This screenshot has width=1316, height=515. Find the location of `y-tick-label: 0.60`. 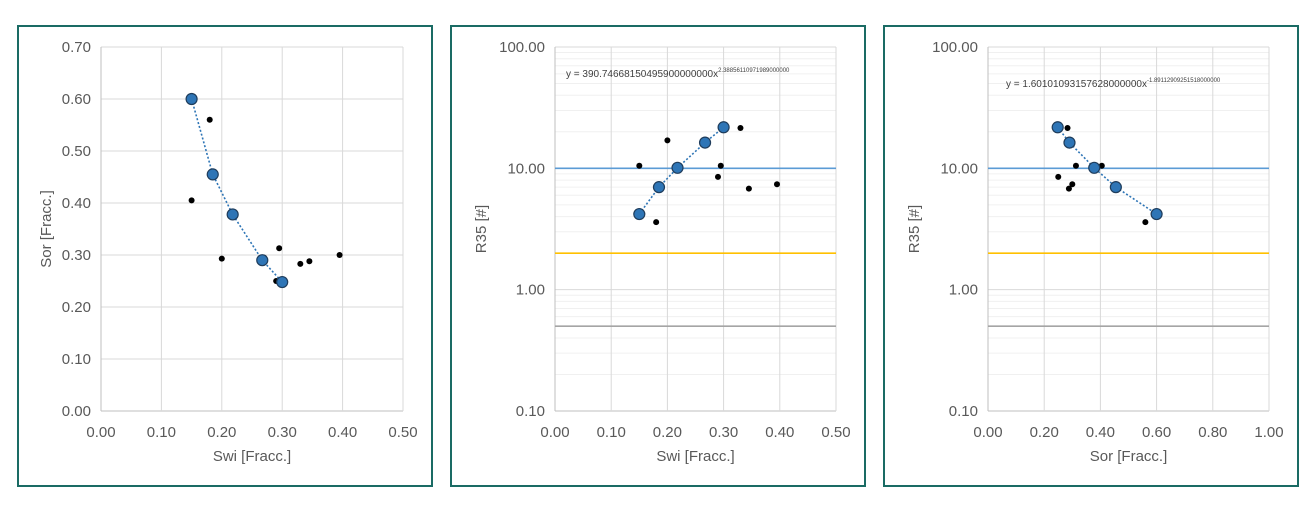

y-tick-label: 0.60 is located at coordinates (76, 99).